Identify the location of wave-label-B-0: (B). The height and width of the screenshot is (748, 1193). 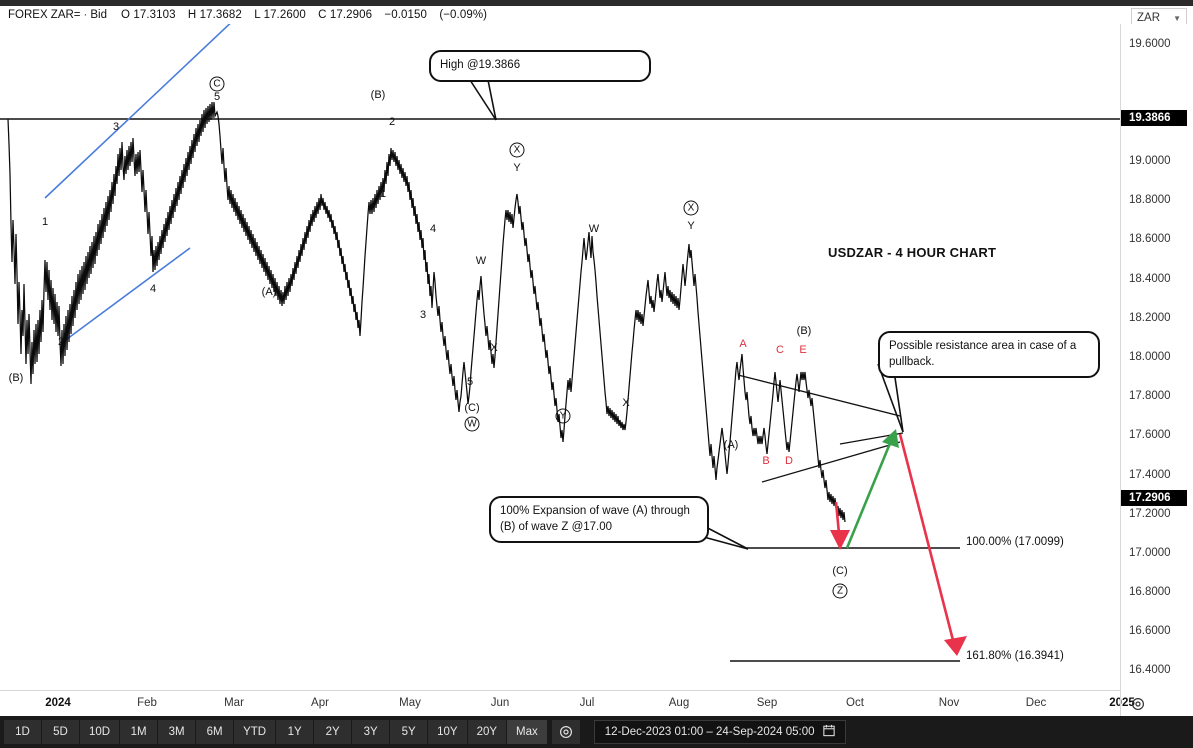
(16, 378).